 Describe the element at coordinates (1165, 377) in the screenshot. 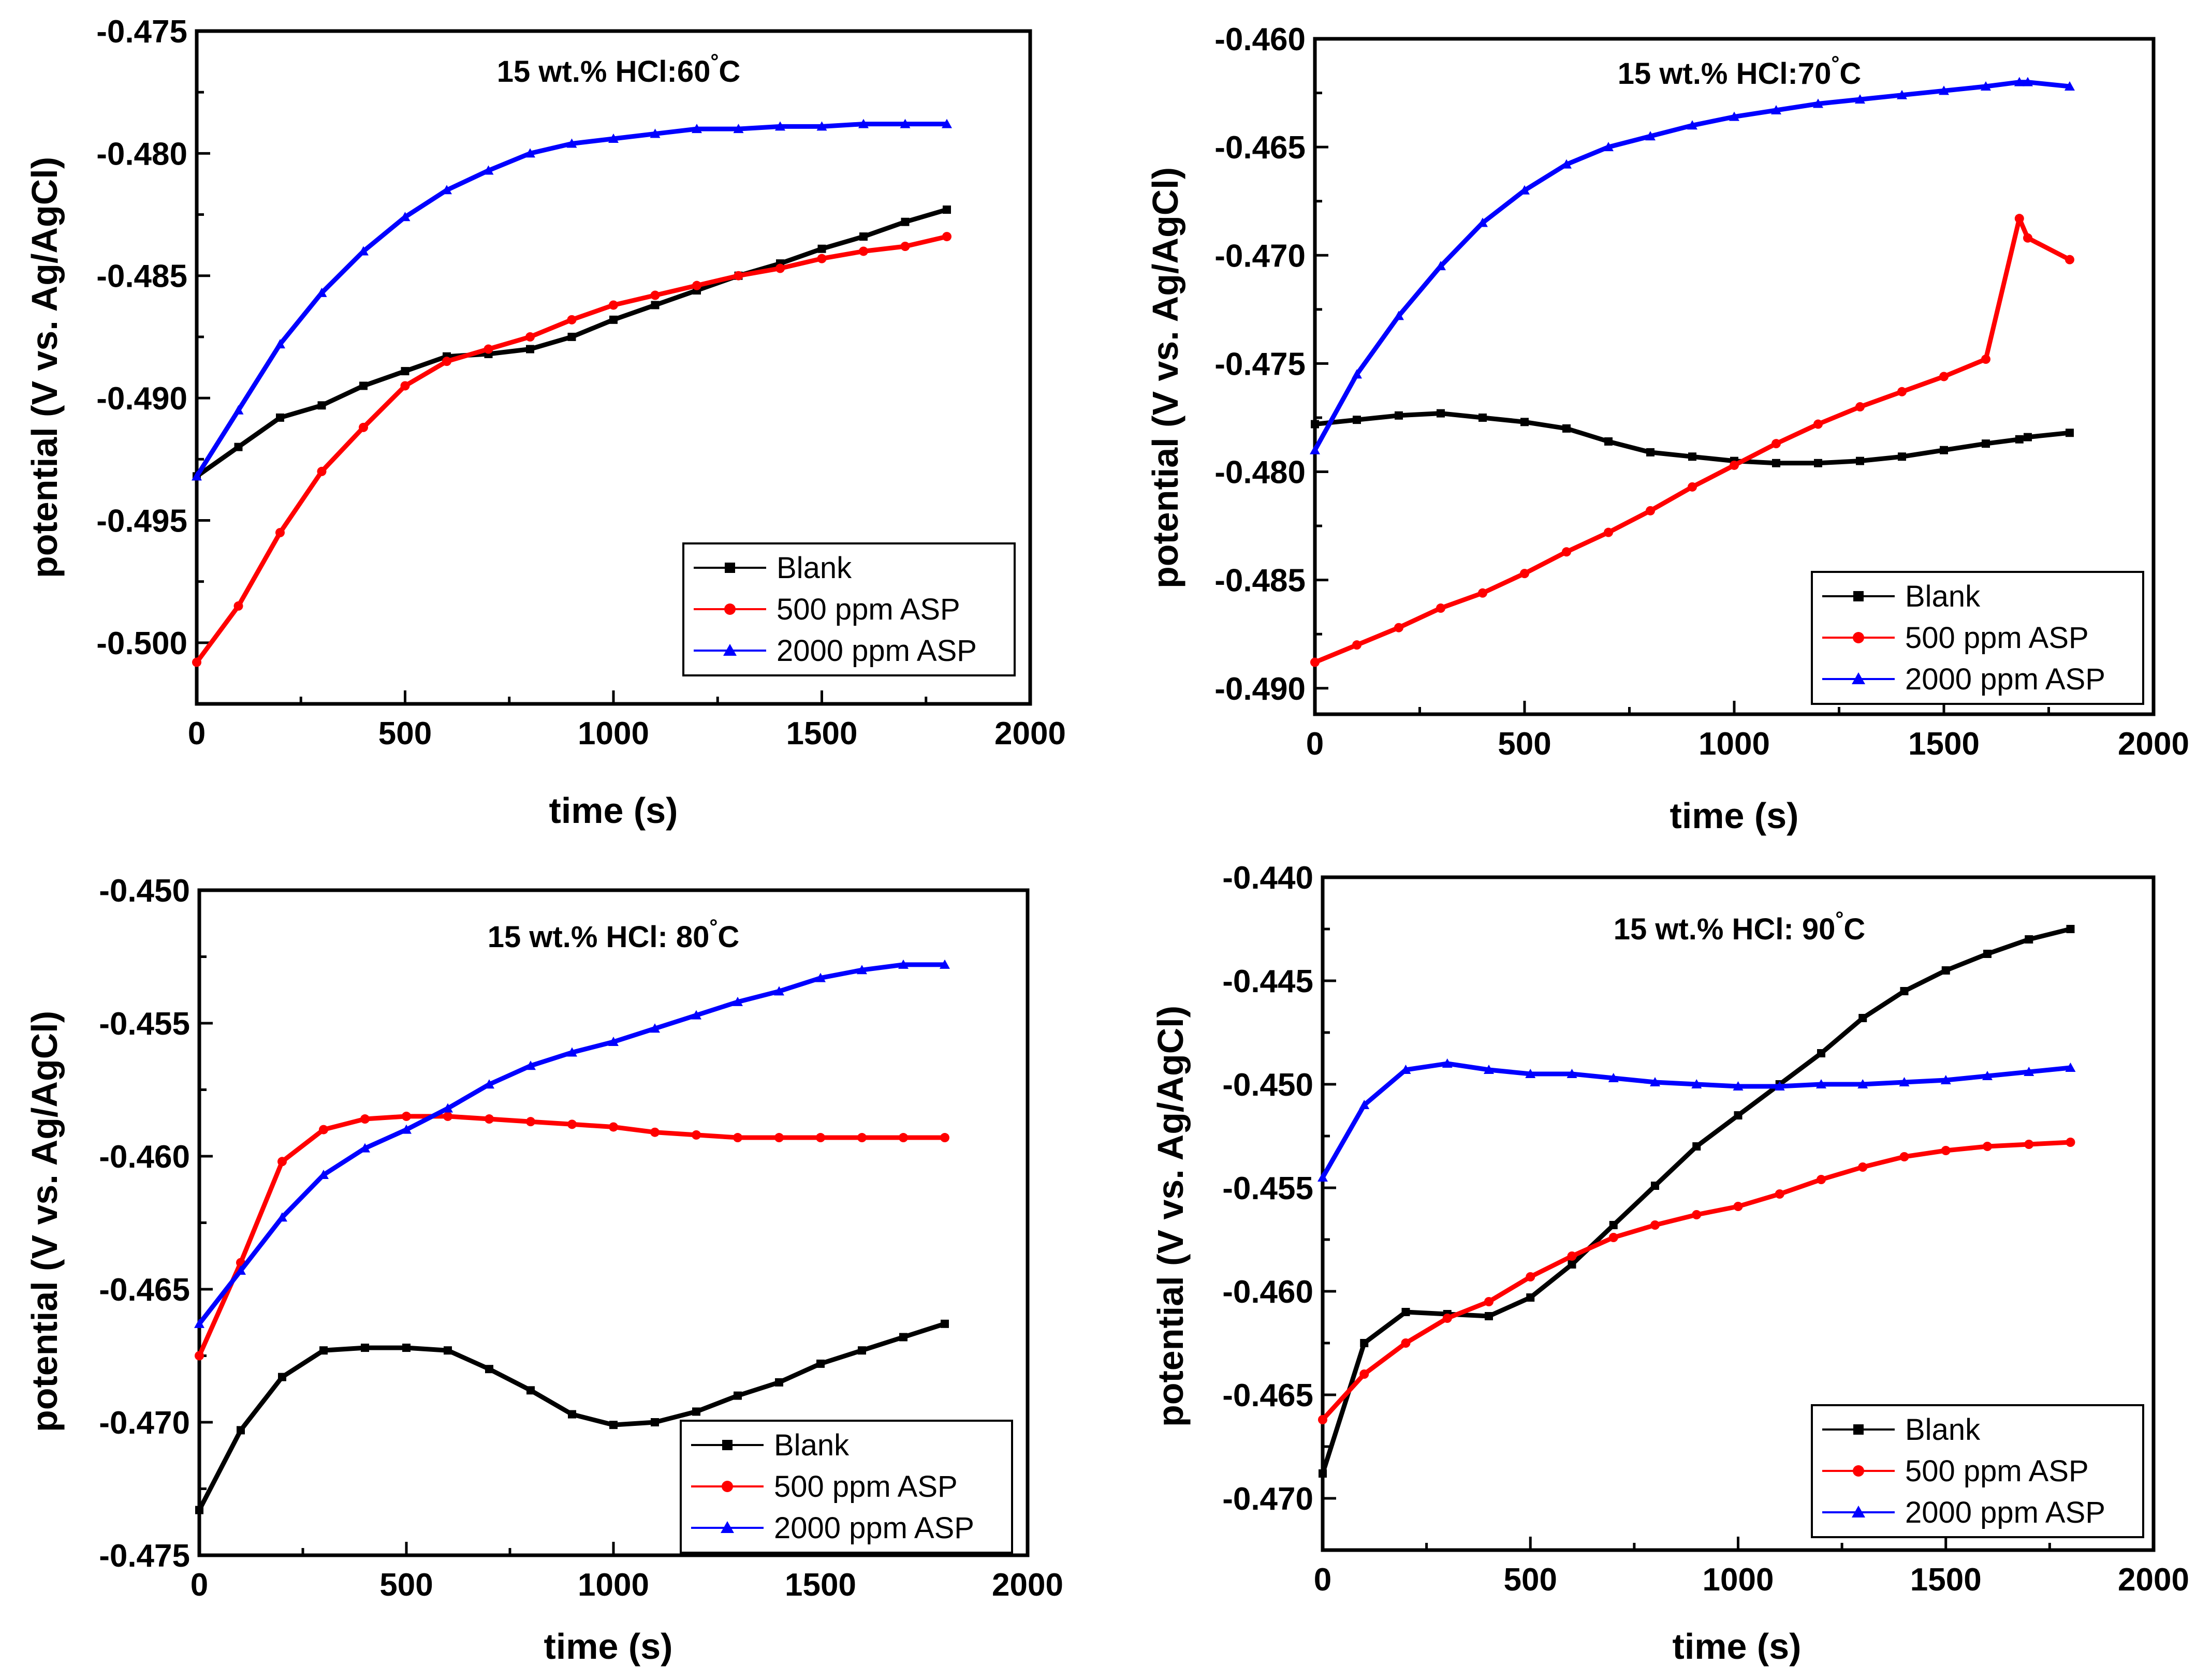

I see `y-axis-label: potential (V vs. Ag/AgCl)` at that location.